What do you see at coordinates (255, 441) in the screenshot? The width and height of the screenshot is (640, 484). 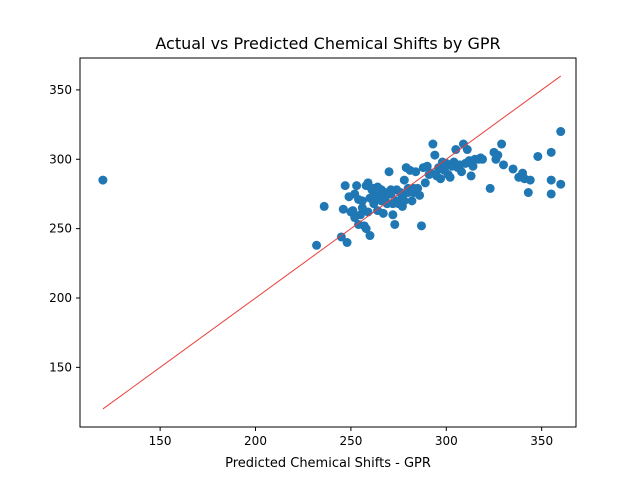 I see `x-tick-label: 200` at bounding box center [255, 441].